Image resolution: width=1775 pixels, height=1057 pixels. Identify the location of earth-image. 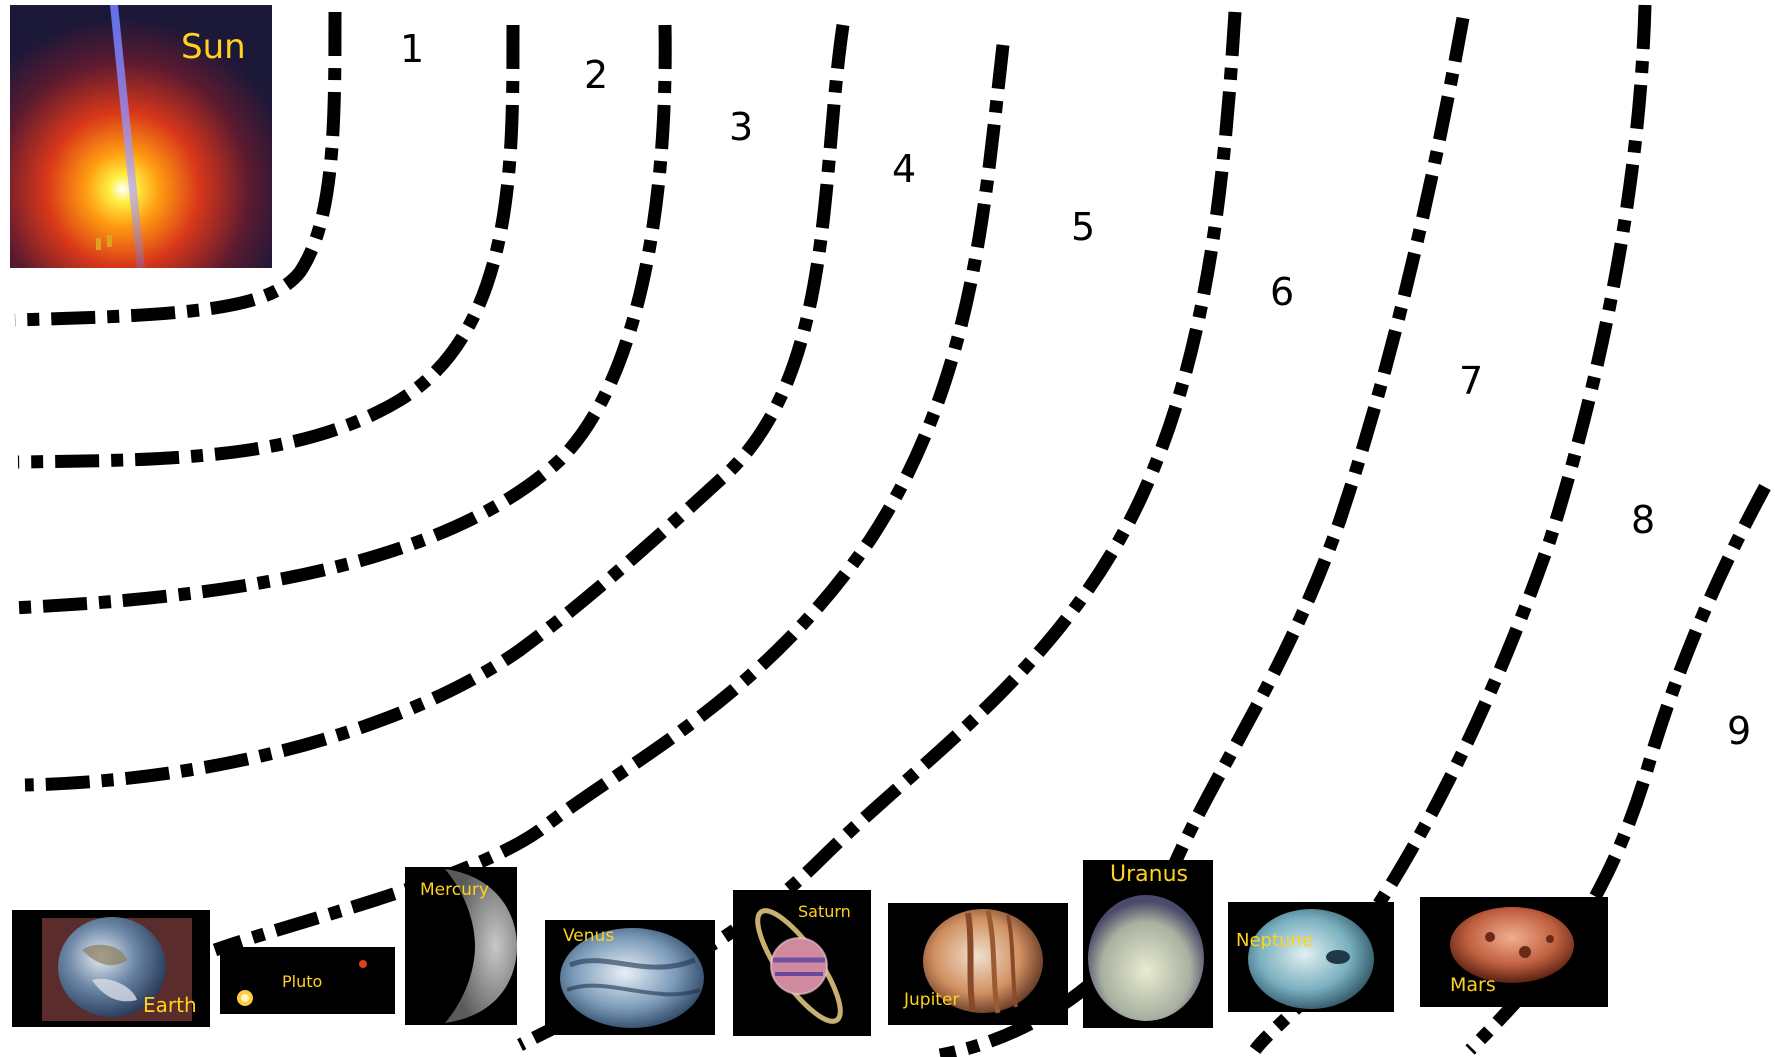
(111, 968).